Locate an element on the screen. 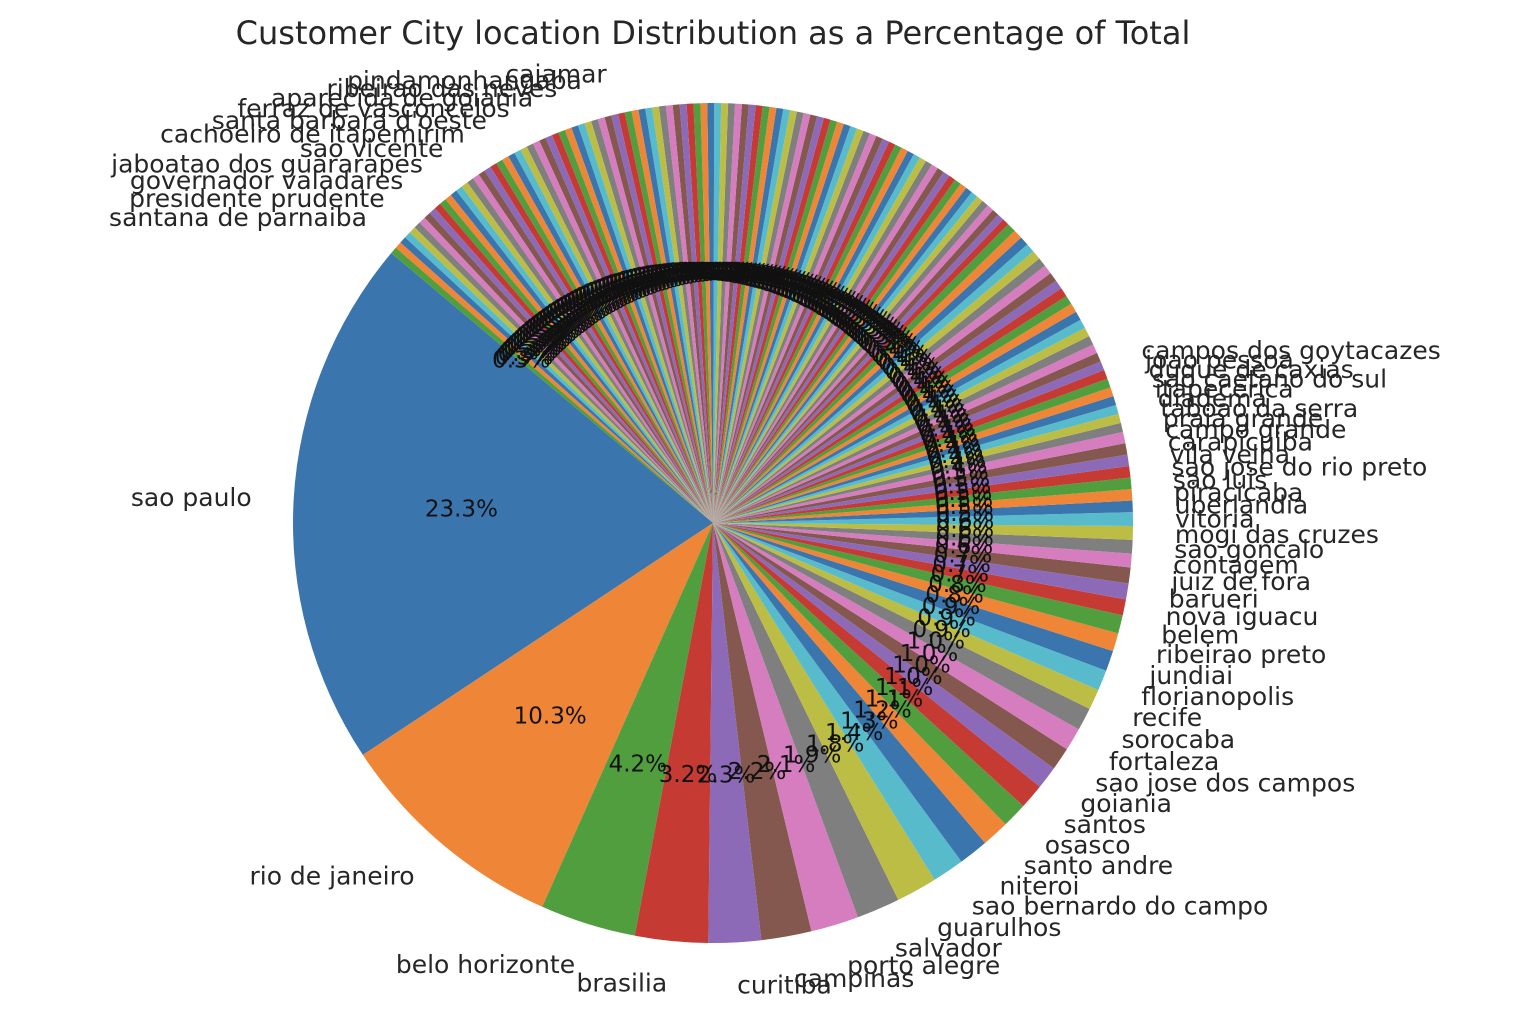 The image size is (1540, 1012). slice-category-label: vila velha is located at coordinates (1230, 454).